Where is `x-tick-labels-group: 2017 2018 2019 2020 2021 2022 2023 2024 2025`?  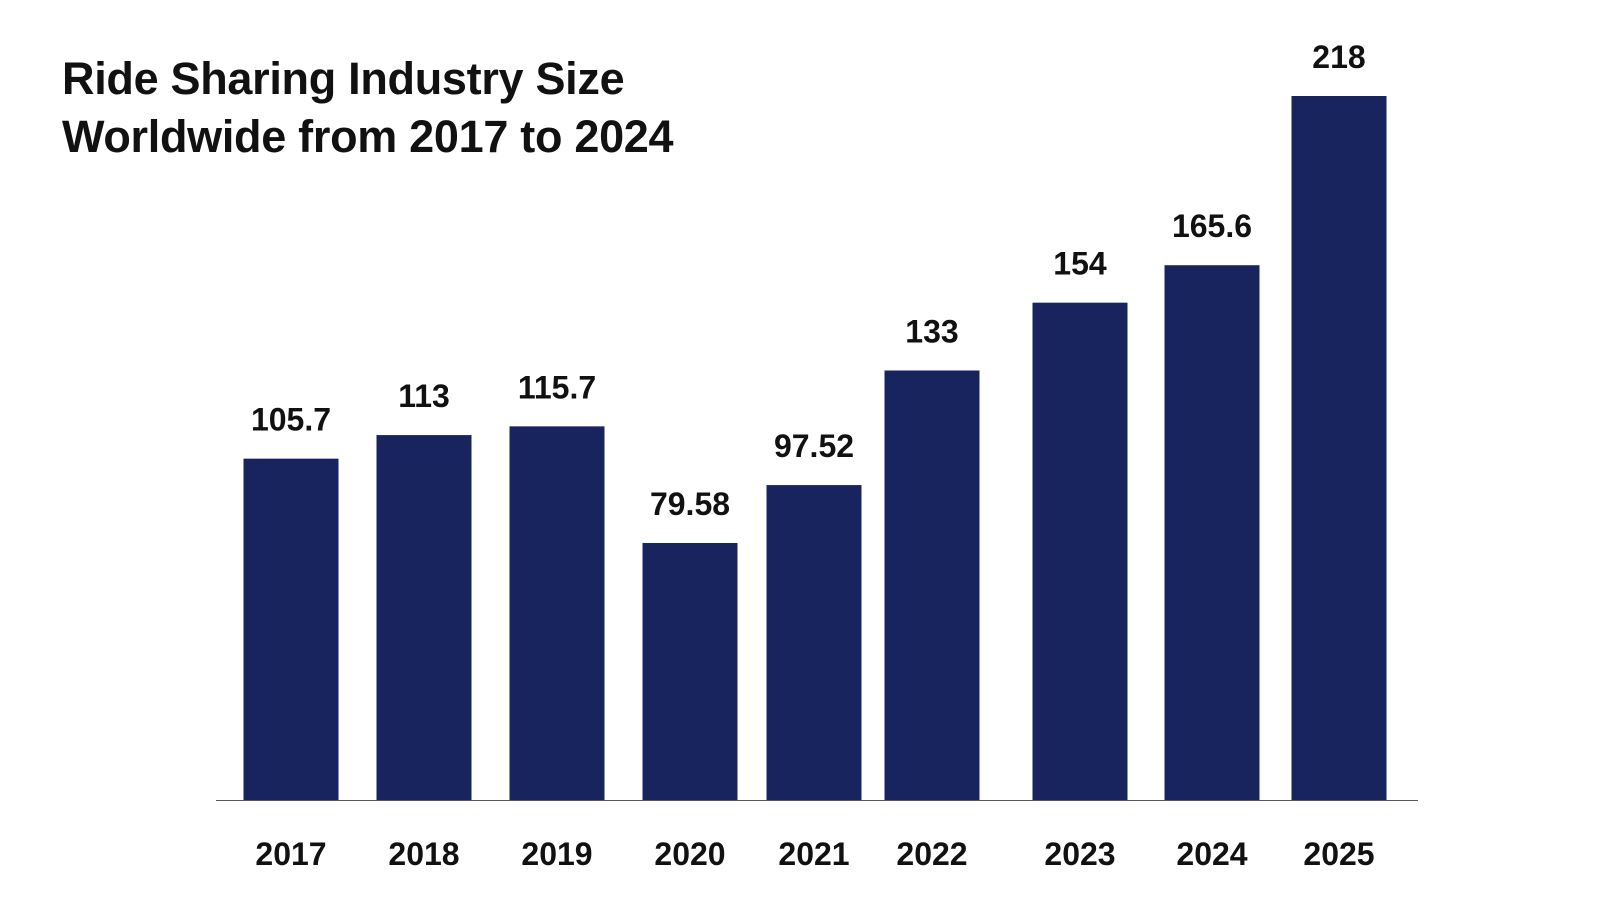
x-tick-labels-group: 2017 2018 2019 2020 2021 2022 2023 2024 2025 is located at coordinates (814, 854).